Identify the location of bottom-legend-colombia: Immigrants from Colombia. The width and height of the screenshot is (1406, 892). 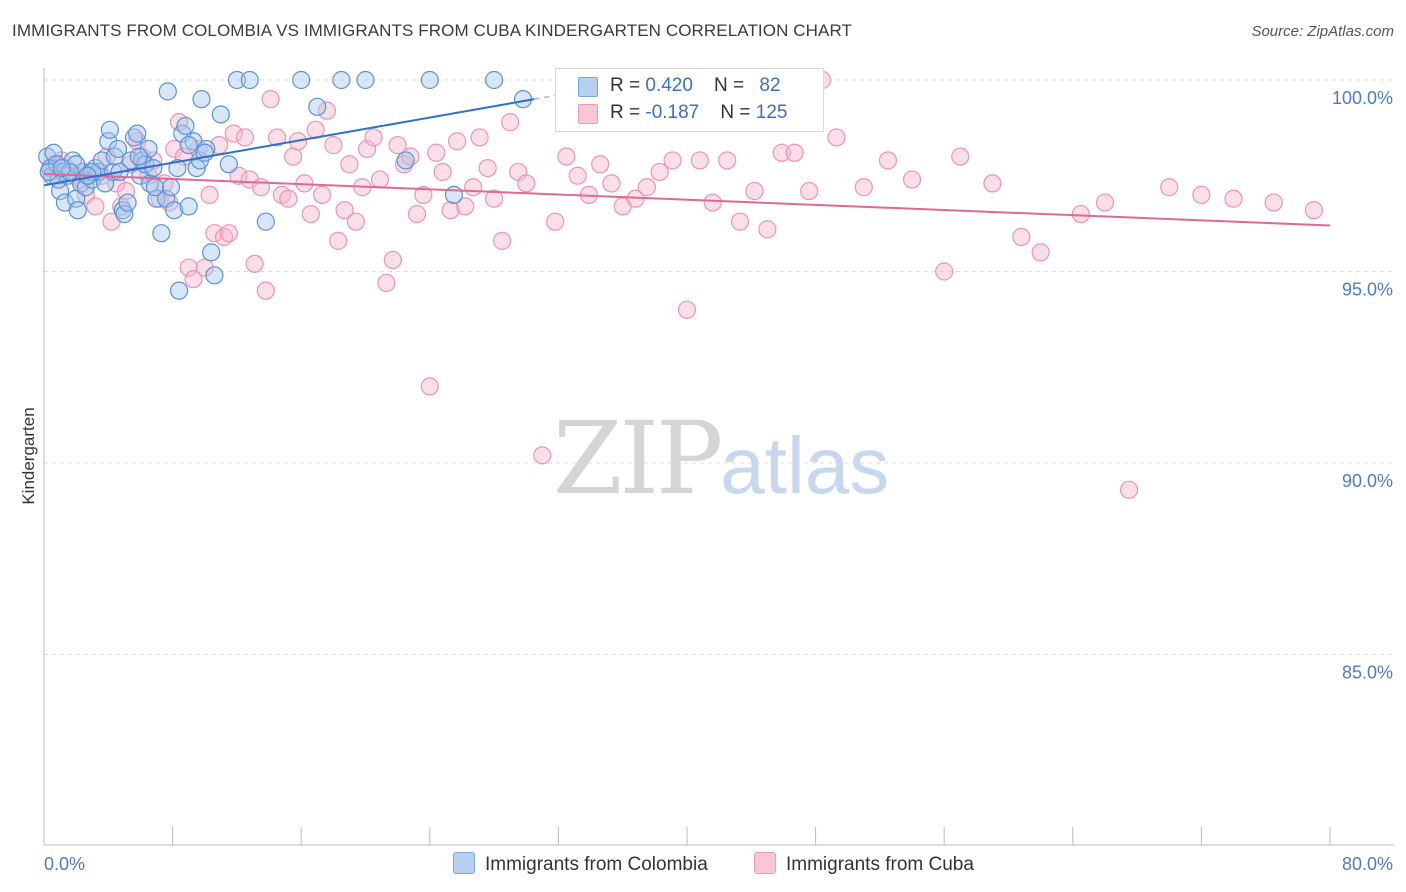
(580, 864).